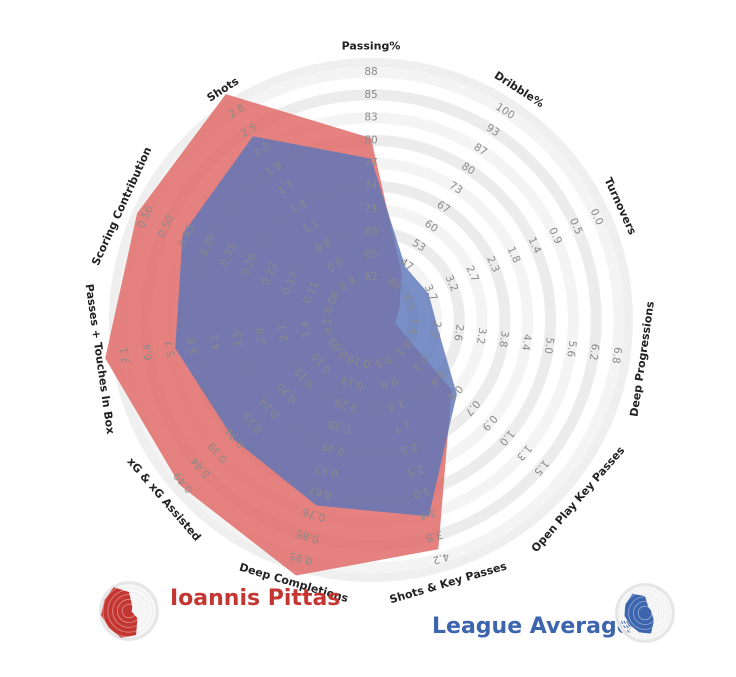 The height and width of the screenshot is (677, 736). Describe the element at coordinates (382, 361) in the screenshot. I see `tick-label: 0.5` at that location.